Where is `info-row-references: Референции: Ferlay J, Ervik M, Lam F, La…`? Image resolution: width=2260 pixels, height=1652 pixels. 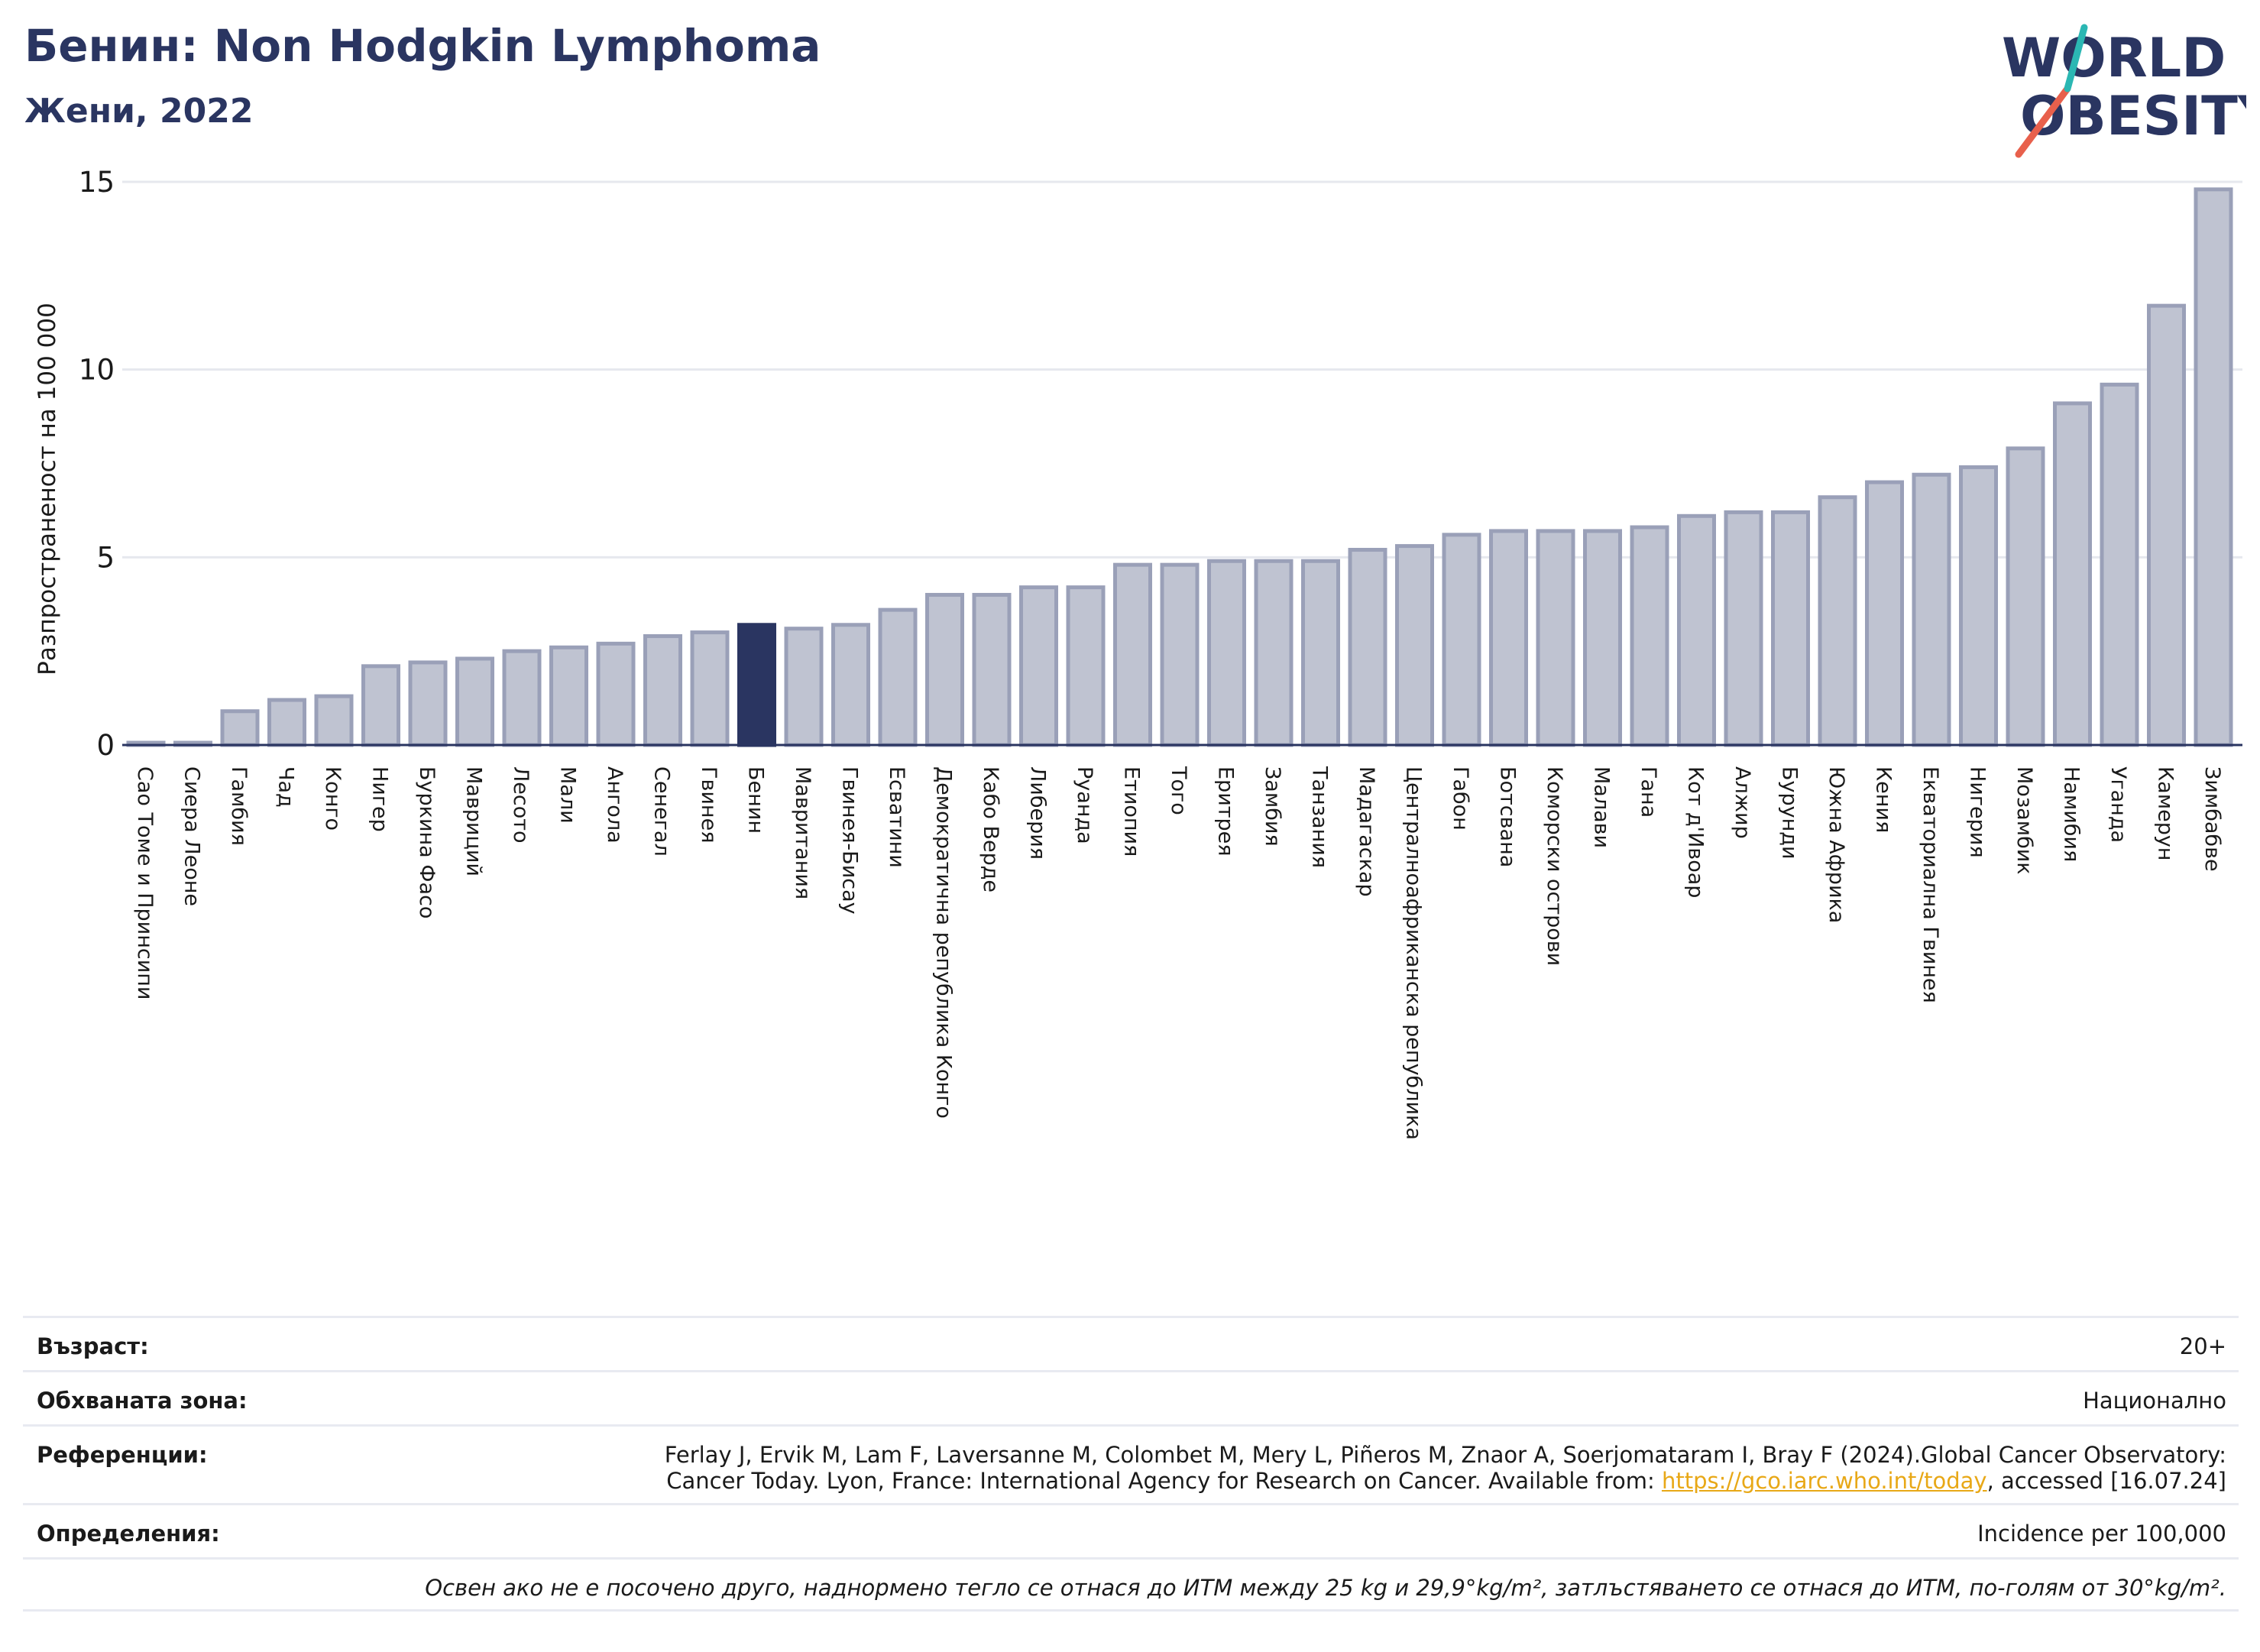 info-row-references: Референции: Ferlay J, Ervik M, Lam F, La… is located at coordinates (1131, 1463).